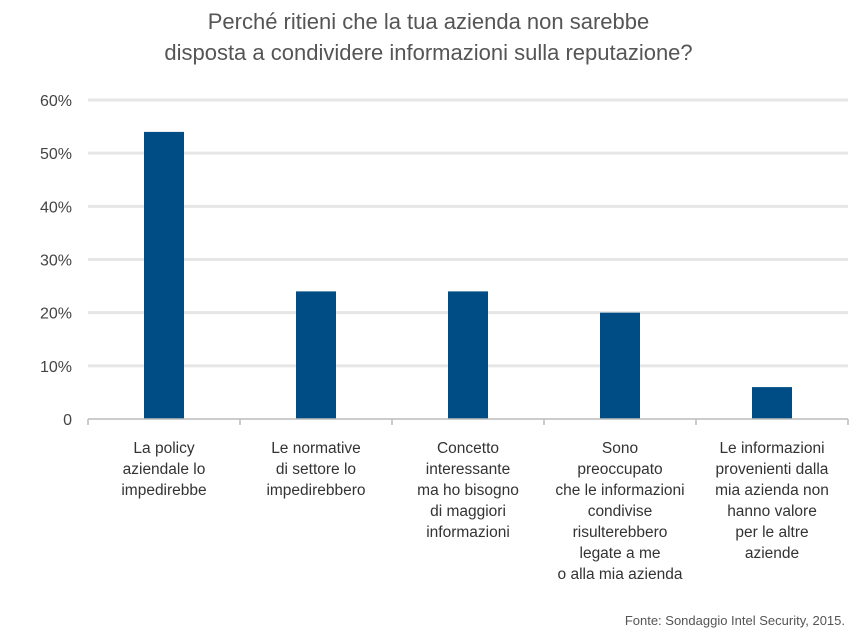 Image resolution: width=857 pixels, height=640 pixels. What do you see at coordinates (772, 448) in the screenshot?
I see `x-tick-label-line: Le informazioni` at bounding box center [772, 448].